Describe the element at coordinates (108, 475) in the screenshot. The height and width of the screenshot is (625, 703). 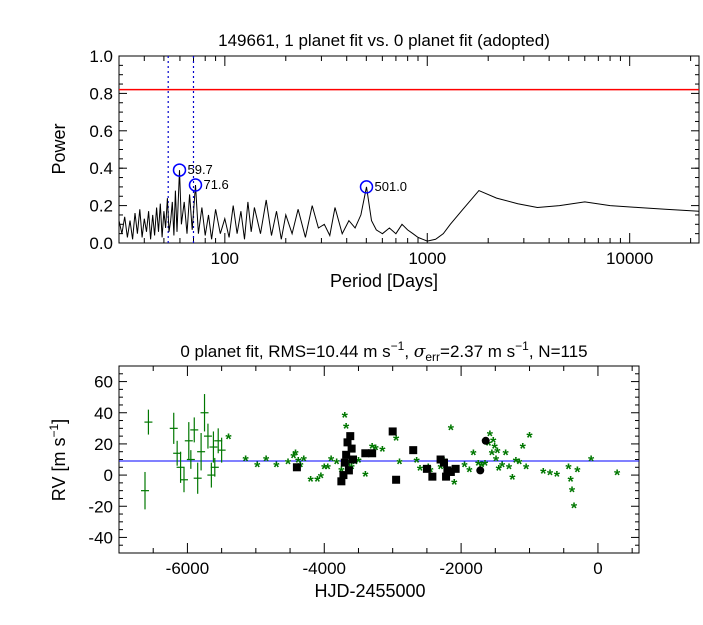
I see `y-tick-label: 0` at that location.